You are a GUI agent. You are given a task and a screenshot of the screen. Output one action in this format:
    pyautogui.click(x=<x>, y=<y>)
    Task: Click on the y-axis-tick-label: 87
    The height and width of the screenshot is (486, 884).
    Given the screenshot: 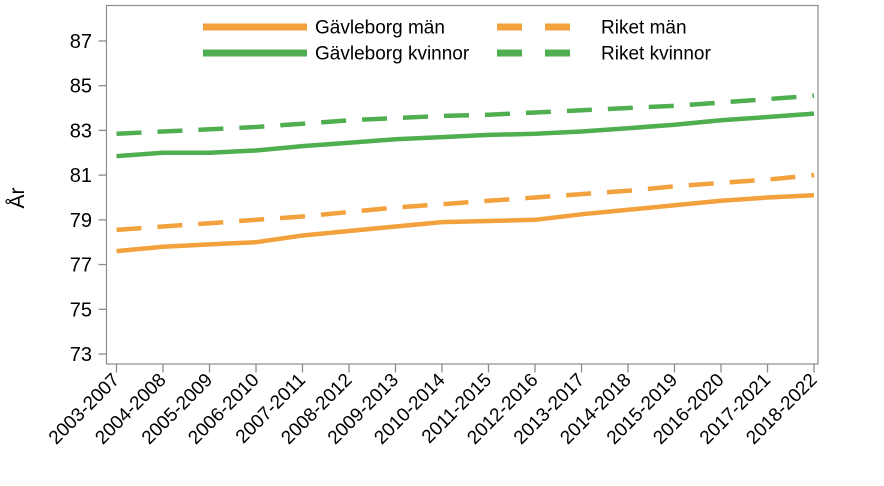 What is the action you would take?
    pyautogui.click(x=81, y=42)
    